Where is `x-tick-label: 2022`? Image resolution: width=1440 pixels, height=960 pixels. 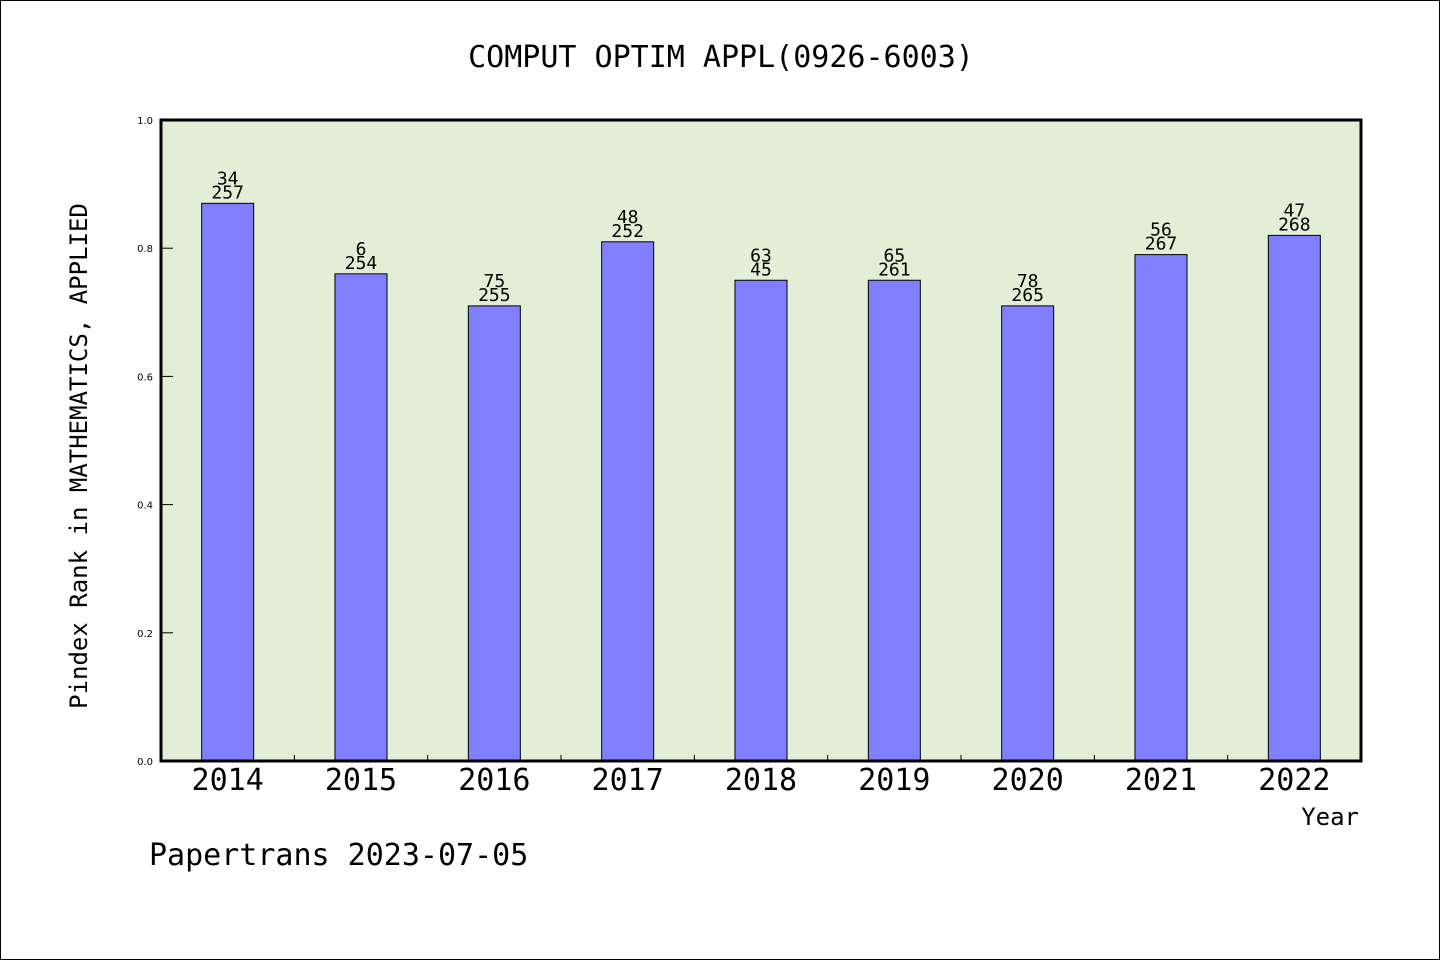 x-tick-label: 2022 is located at coordinates (1294, 780).